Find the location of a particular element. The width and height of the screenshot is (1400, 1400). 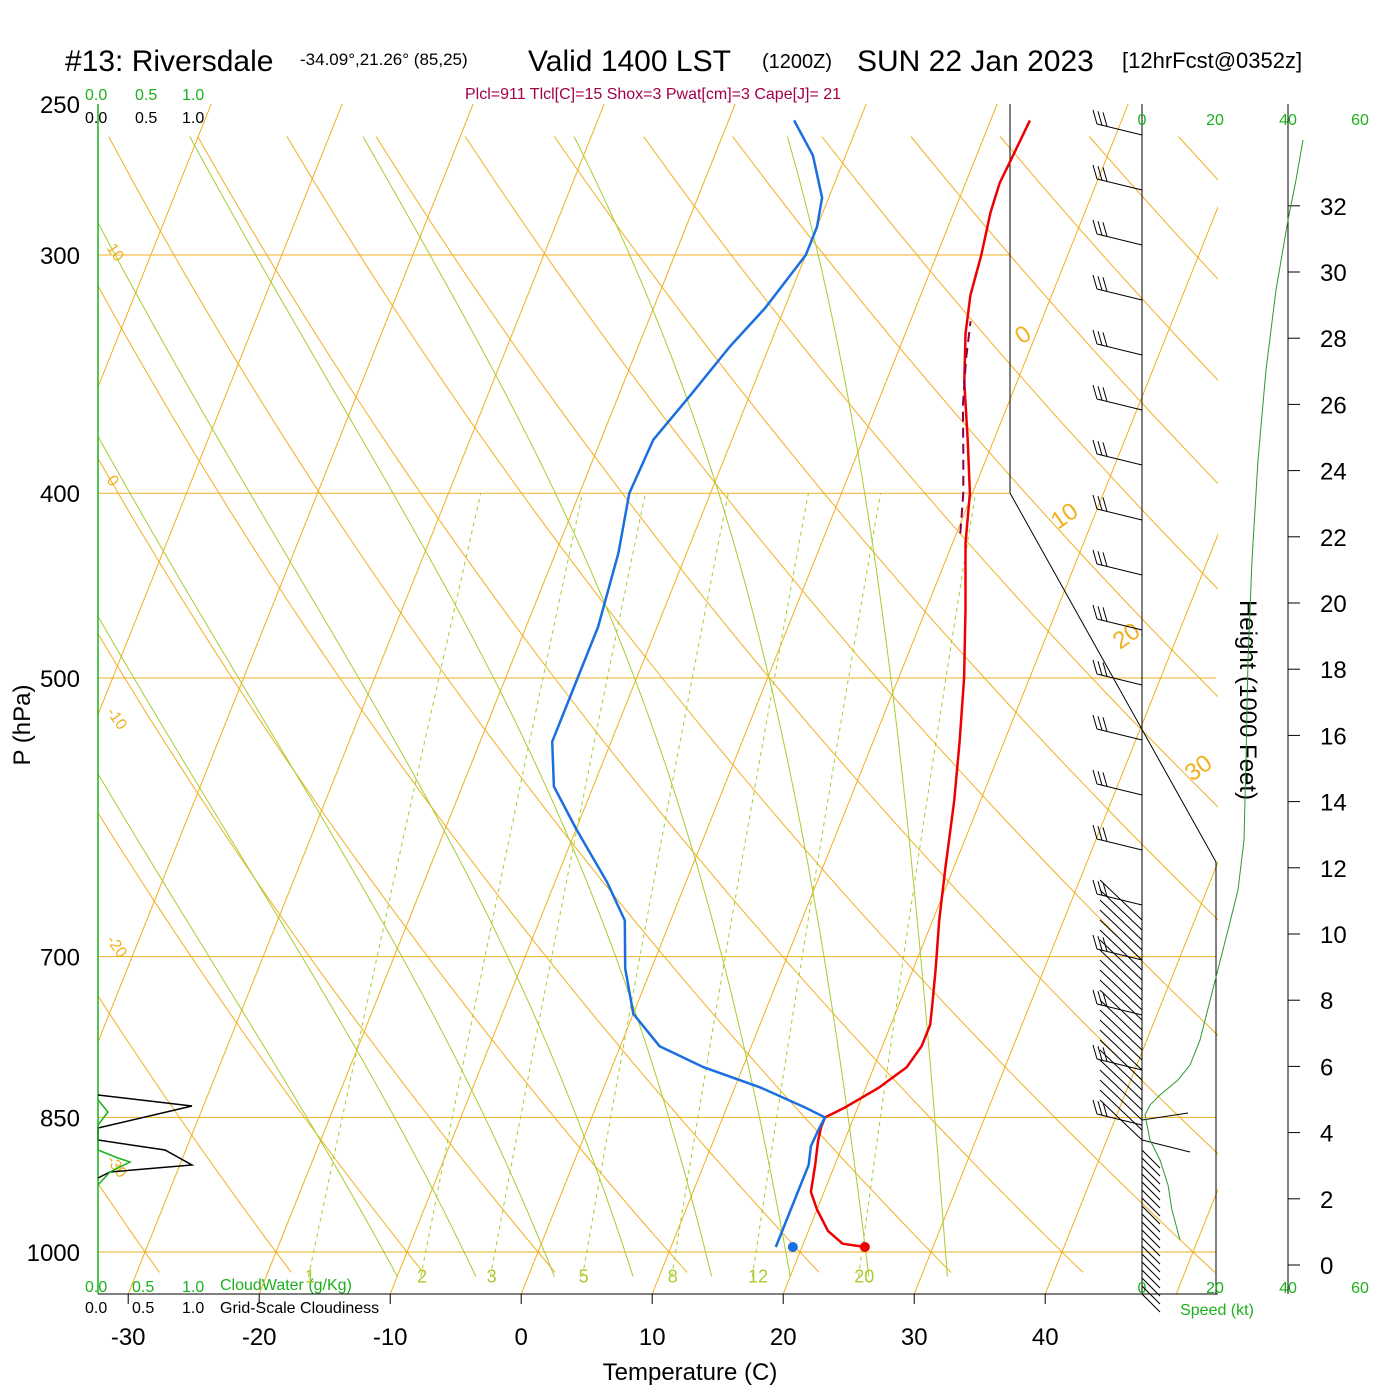

speed-tick-top-20: 20 is located at coordinates (1215, 120).